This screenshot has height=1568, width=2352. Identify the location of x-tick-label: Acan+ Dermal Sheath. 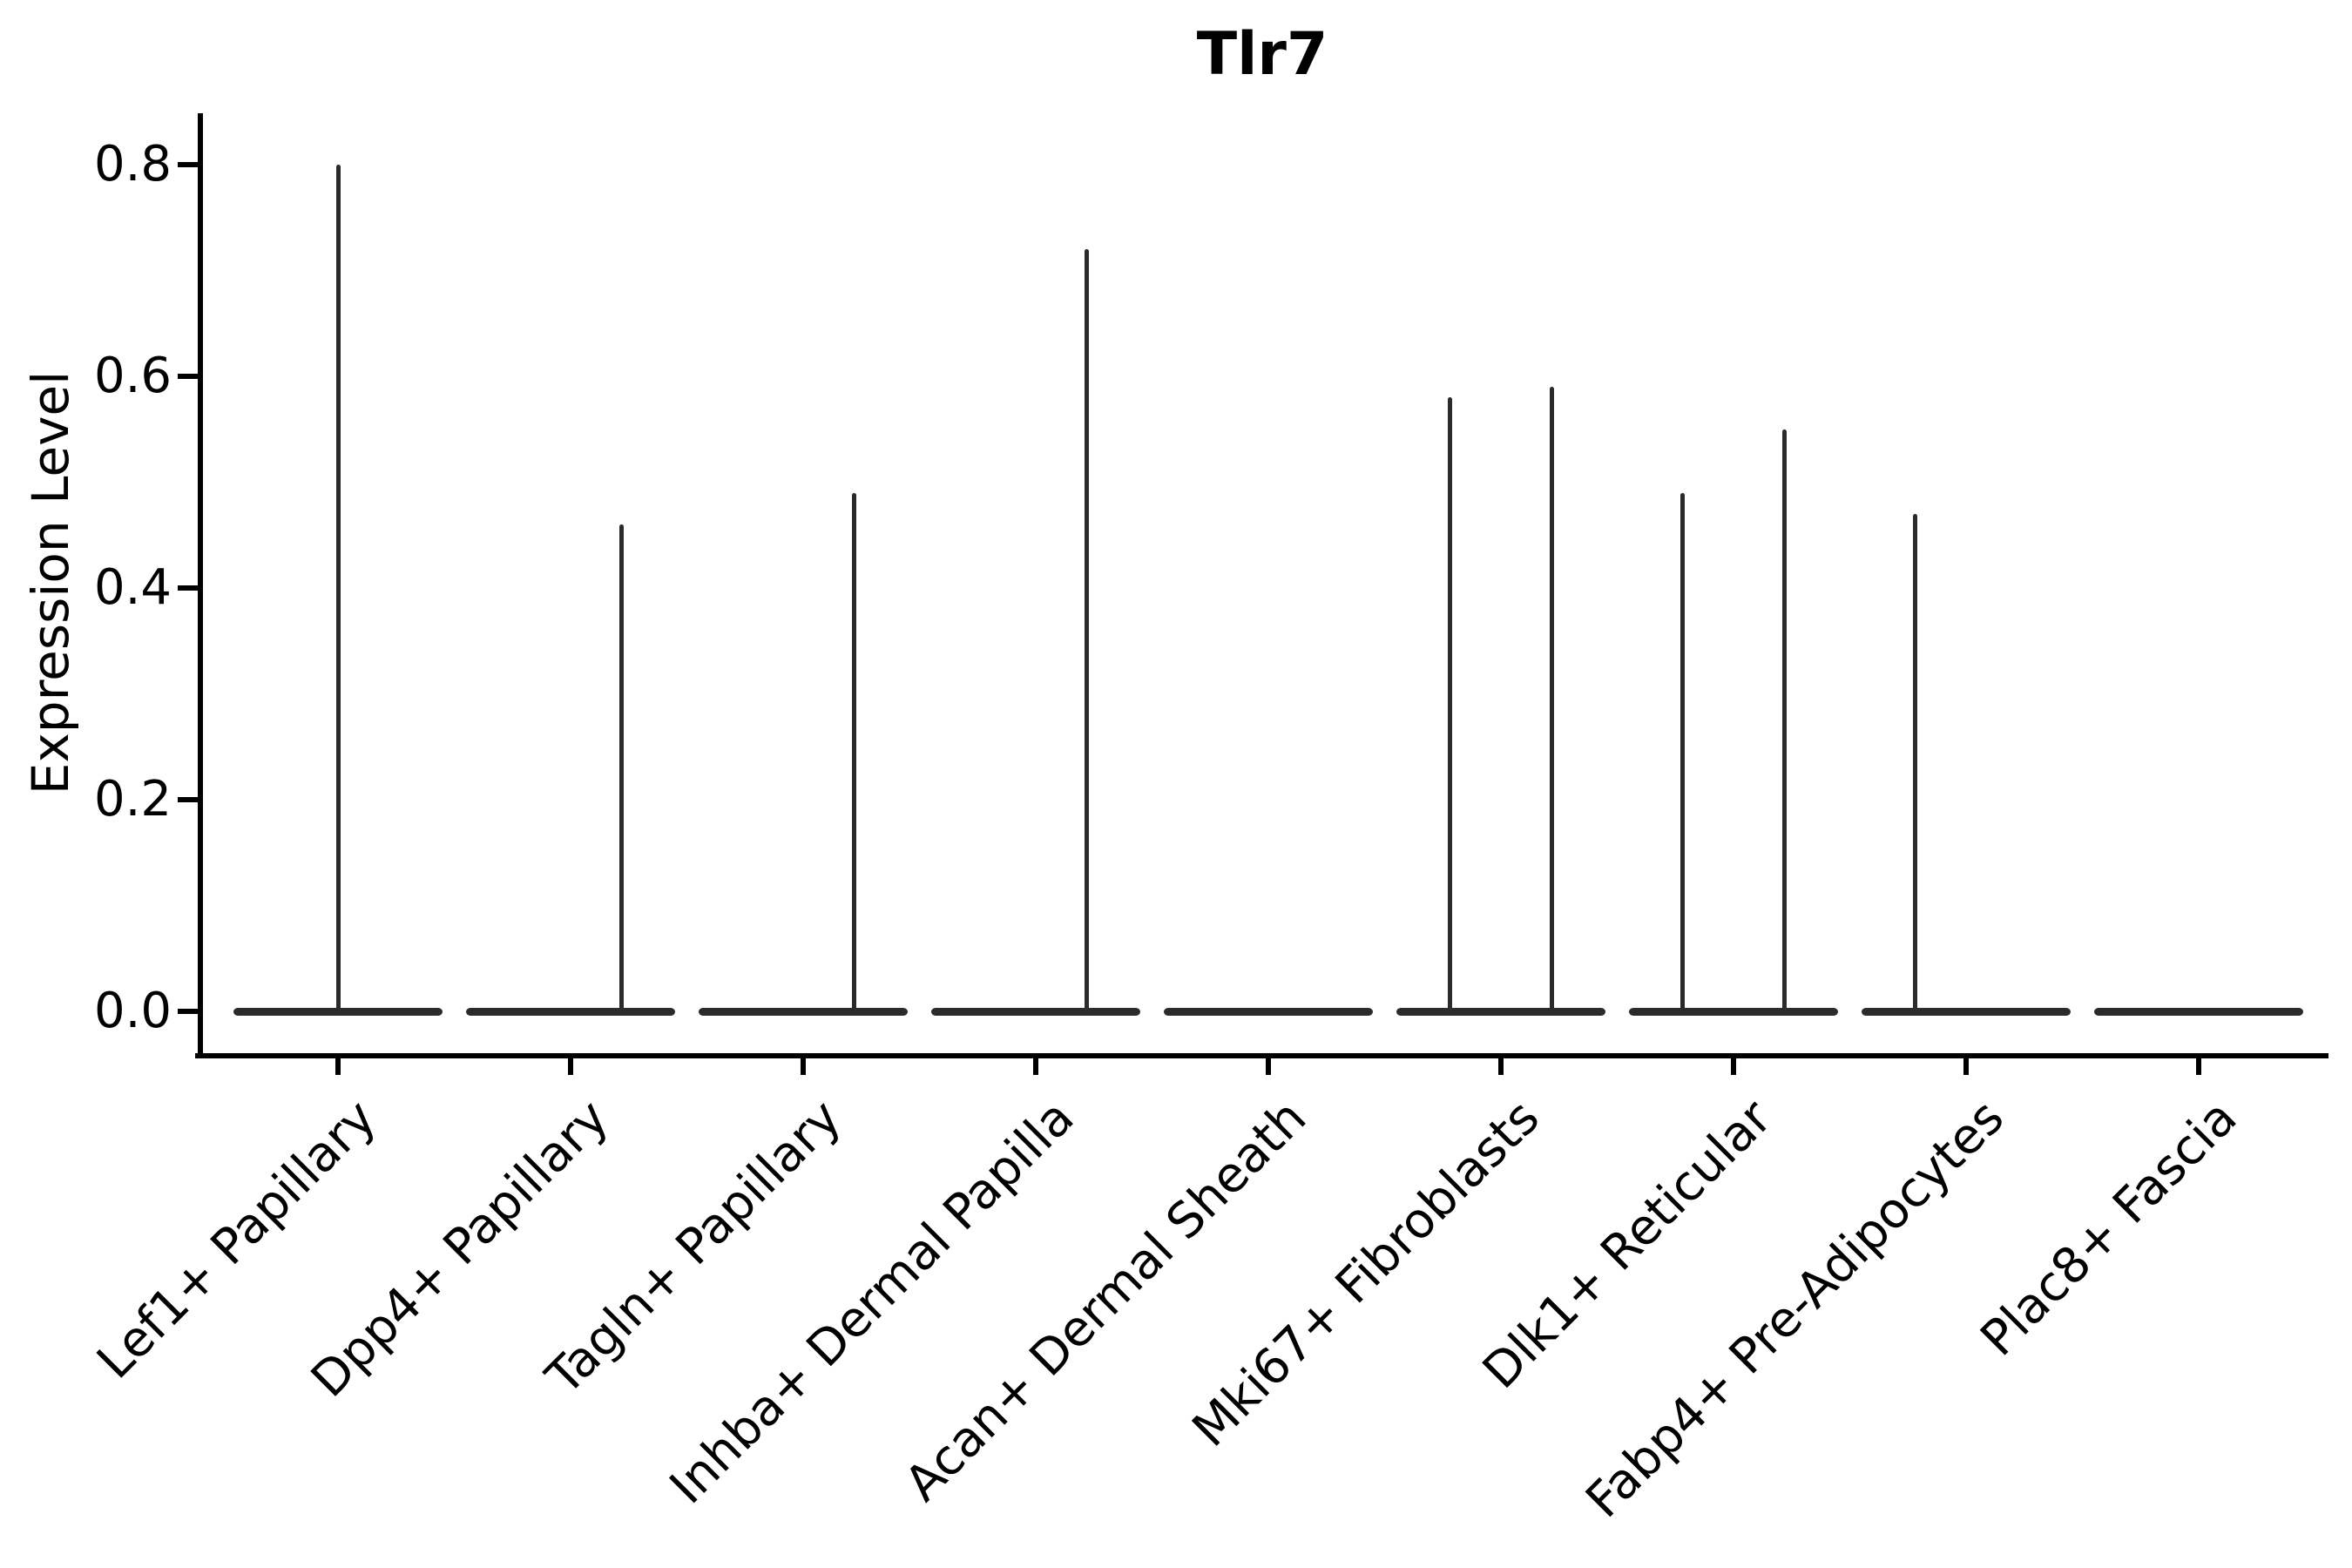
(1106, 1301).